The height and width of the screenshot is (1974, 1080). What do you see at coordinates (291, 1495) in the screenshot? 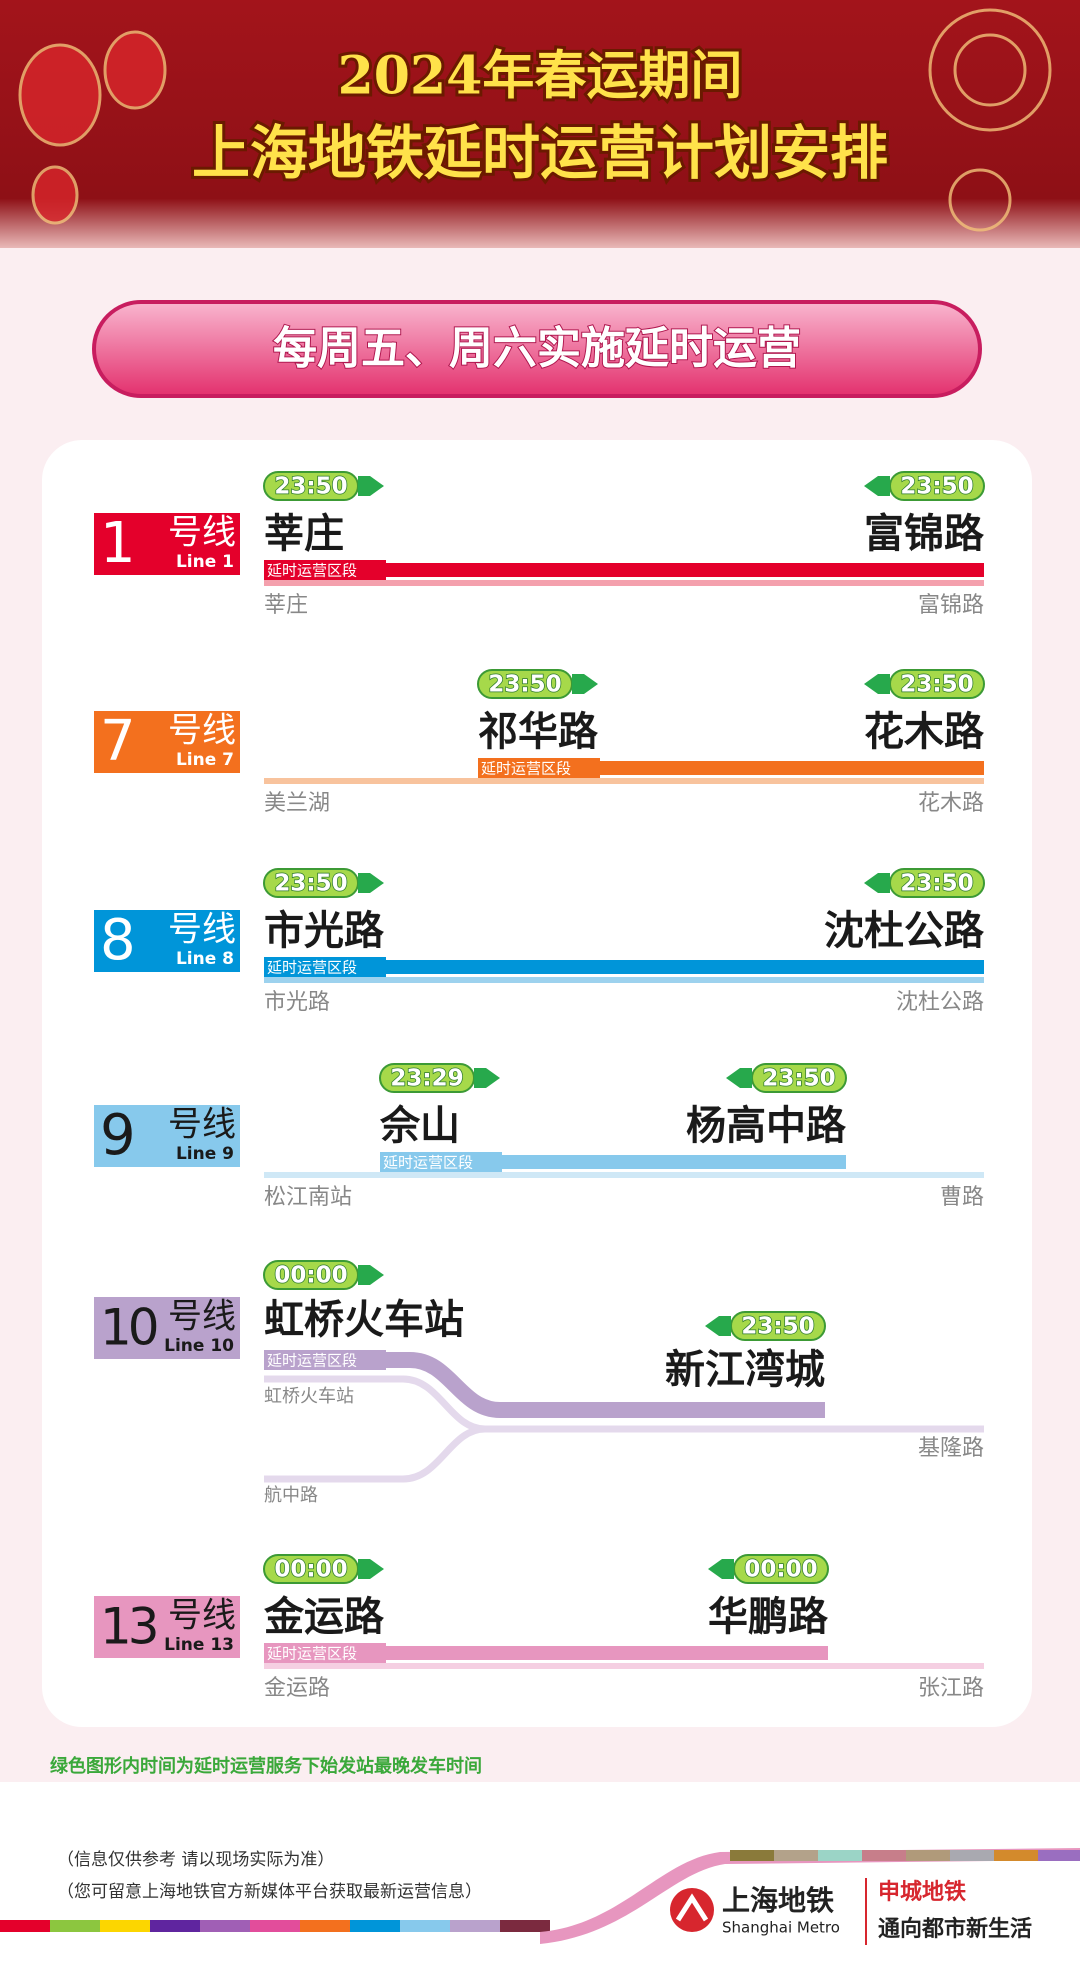
I see `terminal: 航中路` at bounding box center [291, 1495].